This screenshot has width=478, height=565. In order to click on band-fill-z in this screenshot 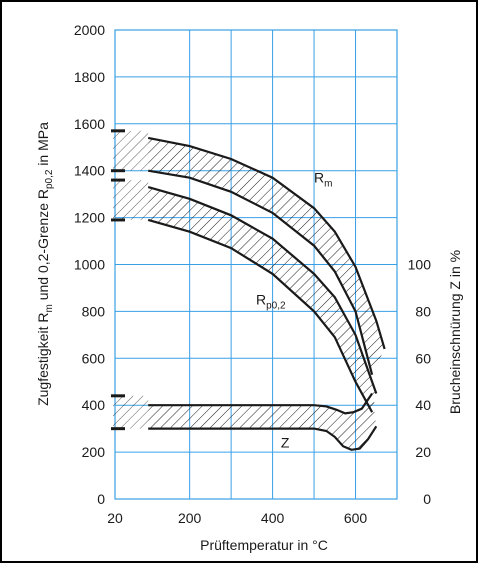, I will do `click(262, 421)`.